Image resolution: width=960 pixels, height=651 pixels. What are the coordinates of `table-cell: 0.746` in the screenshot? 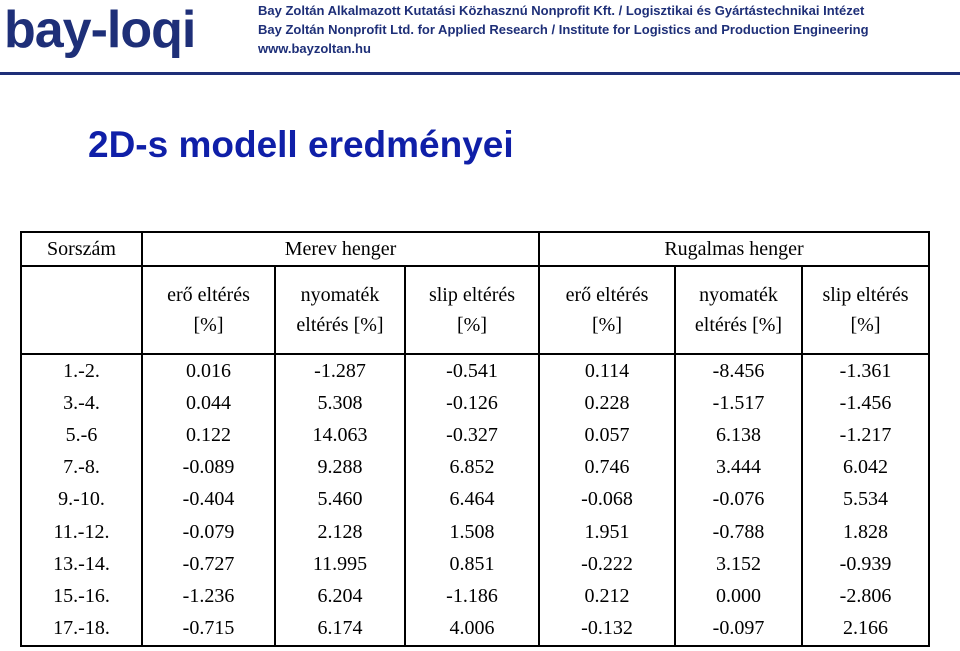 It's located at (607, 467).